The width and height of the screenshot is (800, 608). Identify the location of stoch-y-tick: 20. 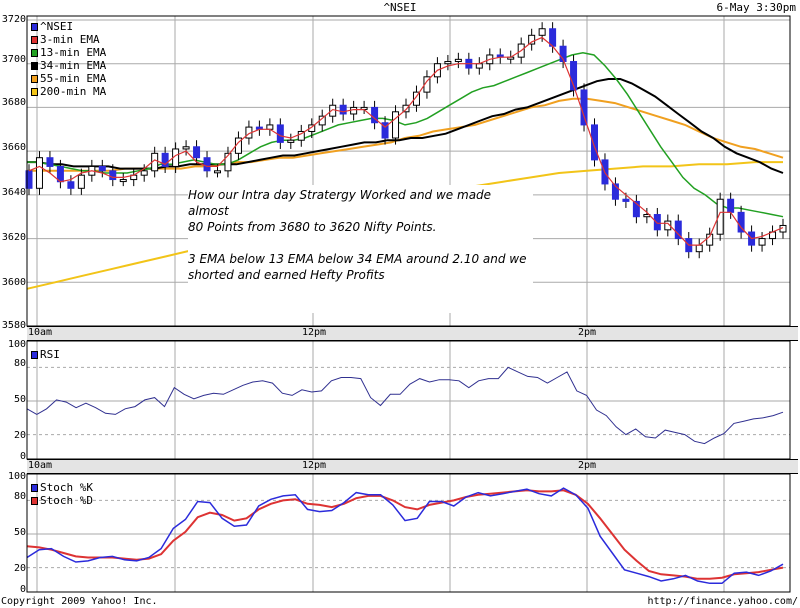
(19, 568).